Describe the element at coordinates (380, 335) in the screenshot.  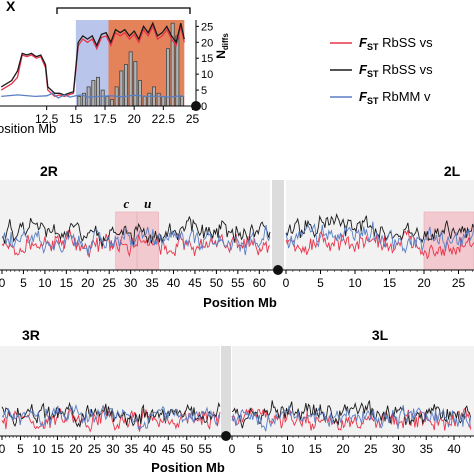
I see `panel-3l-label: 3L` at that location.